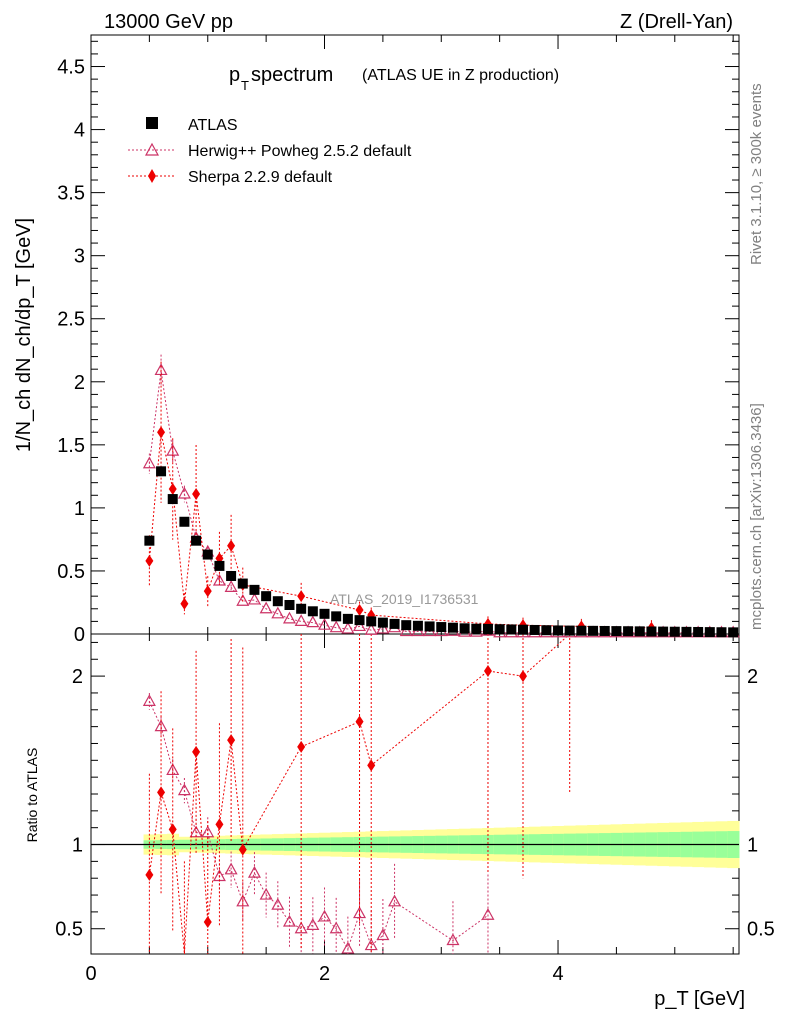 The image size is (786, 1024). I want to click on ratio-y-axis-label: Ratio to ATLAS, so click(32, 795).